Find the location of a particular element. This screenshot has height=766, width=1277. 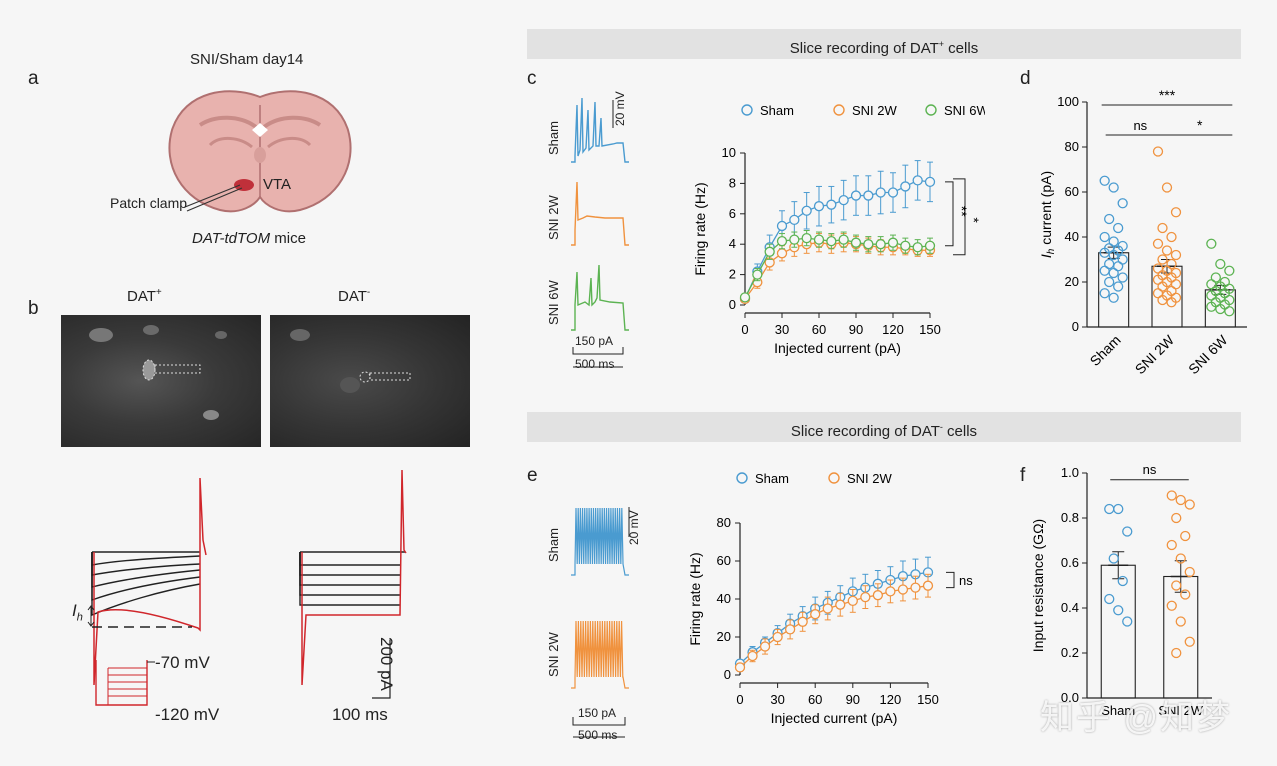

y-tick-label: 0.6 is located at coordinates (1070, 562).